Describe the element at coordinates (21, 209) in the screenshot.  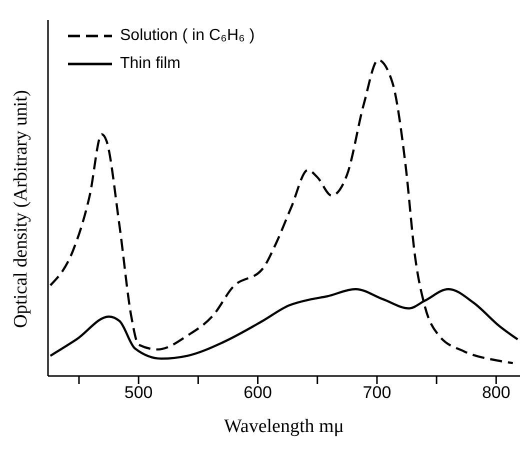
I see `y-axis-title: Optical density (Arbitrary unit)` at that location.